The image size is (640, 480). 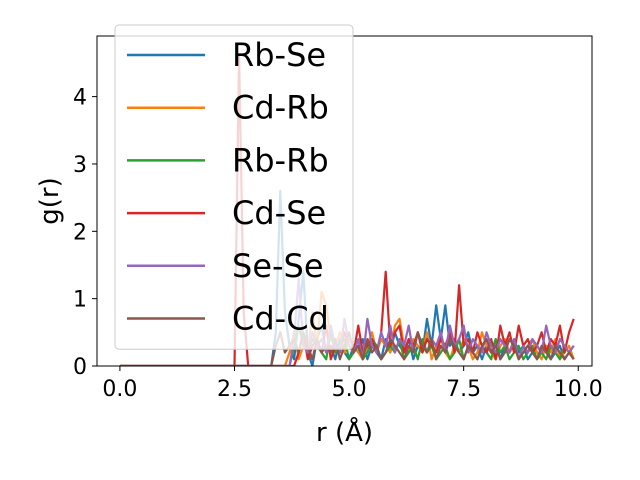 I want to click on y-tick-label: 0, so click(x=80, y=367).